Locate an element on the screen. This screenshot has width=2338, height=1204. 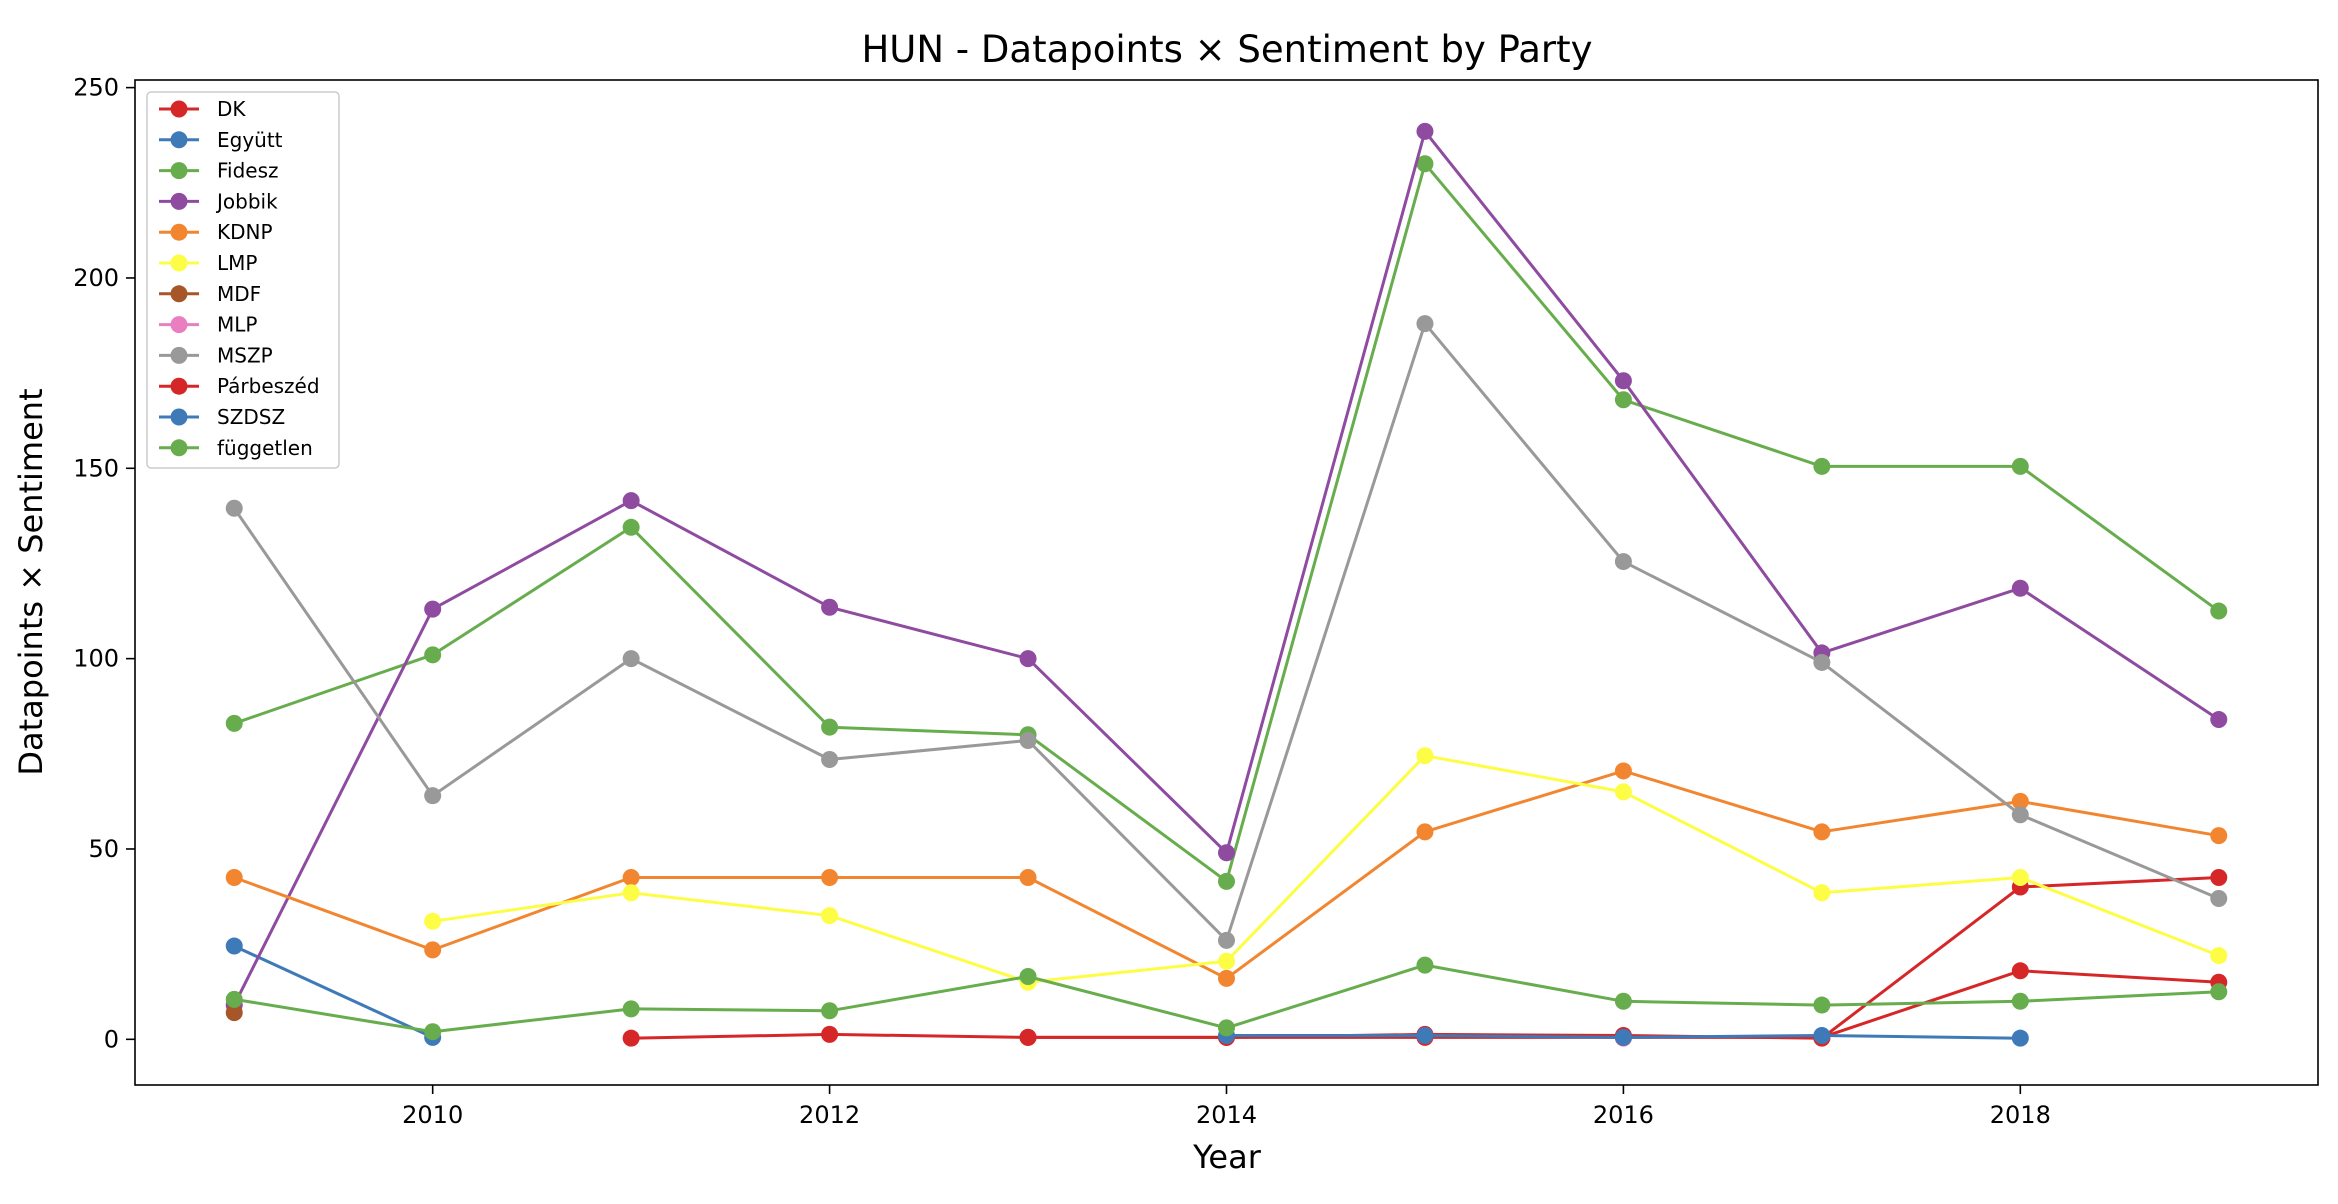
x-tick-label: 2014 is located at coordinates (1226, 1115).